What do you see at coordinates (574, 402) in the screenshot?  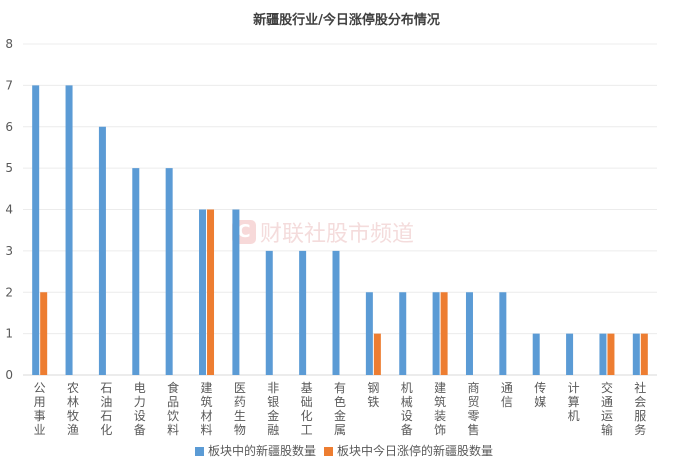 I see `x-tick-label: 计算机` at bounding box center [574, 402].